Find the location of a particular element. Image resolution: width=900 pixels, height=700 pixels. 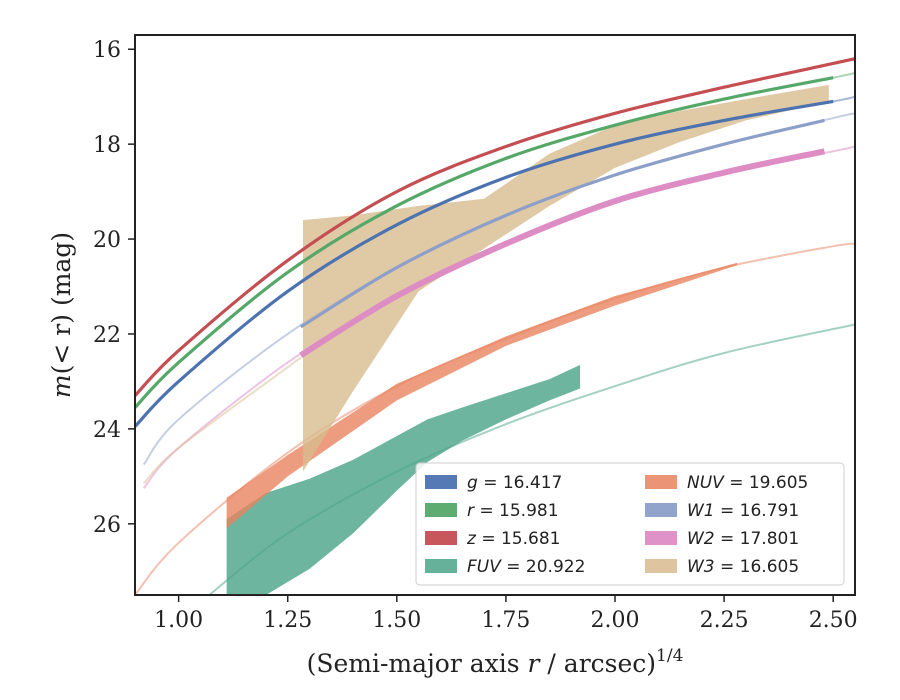

legend-label-w1: W1 = 16.791 is located at coordinates (743, 511).